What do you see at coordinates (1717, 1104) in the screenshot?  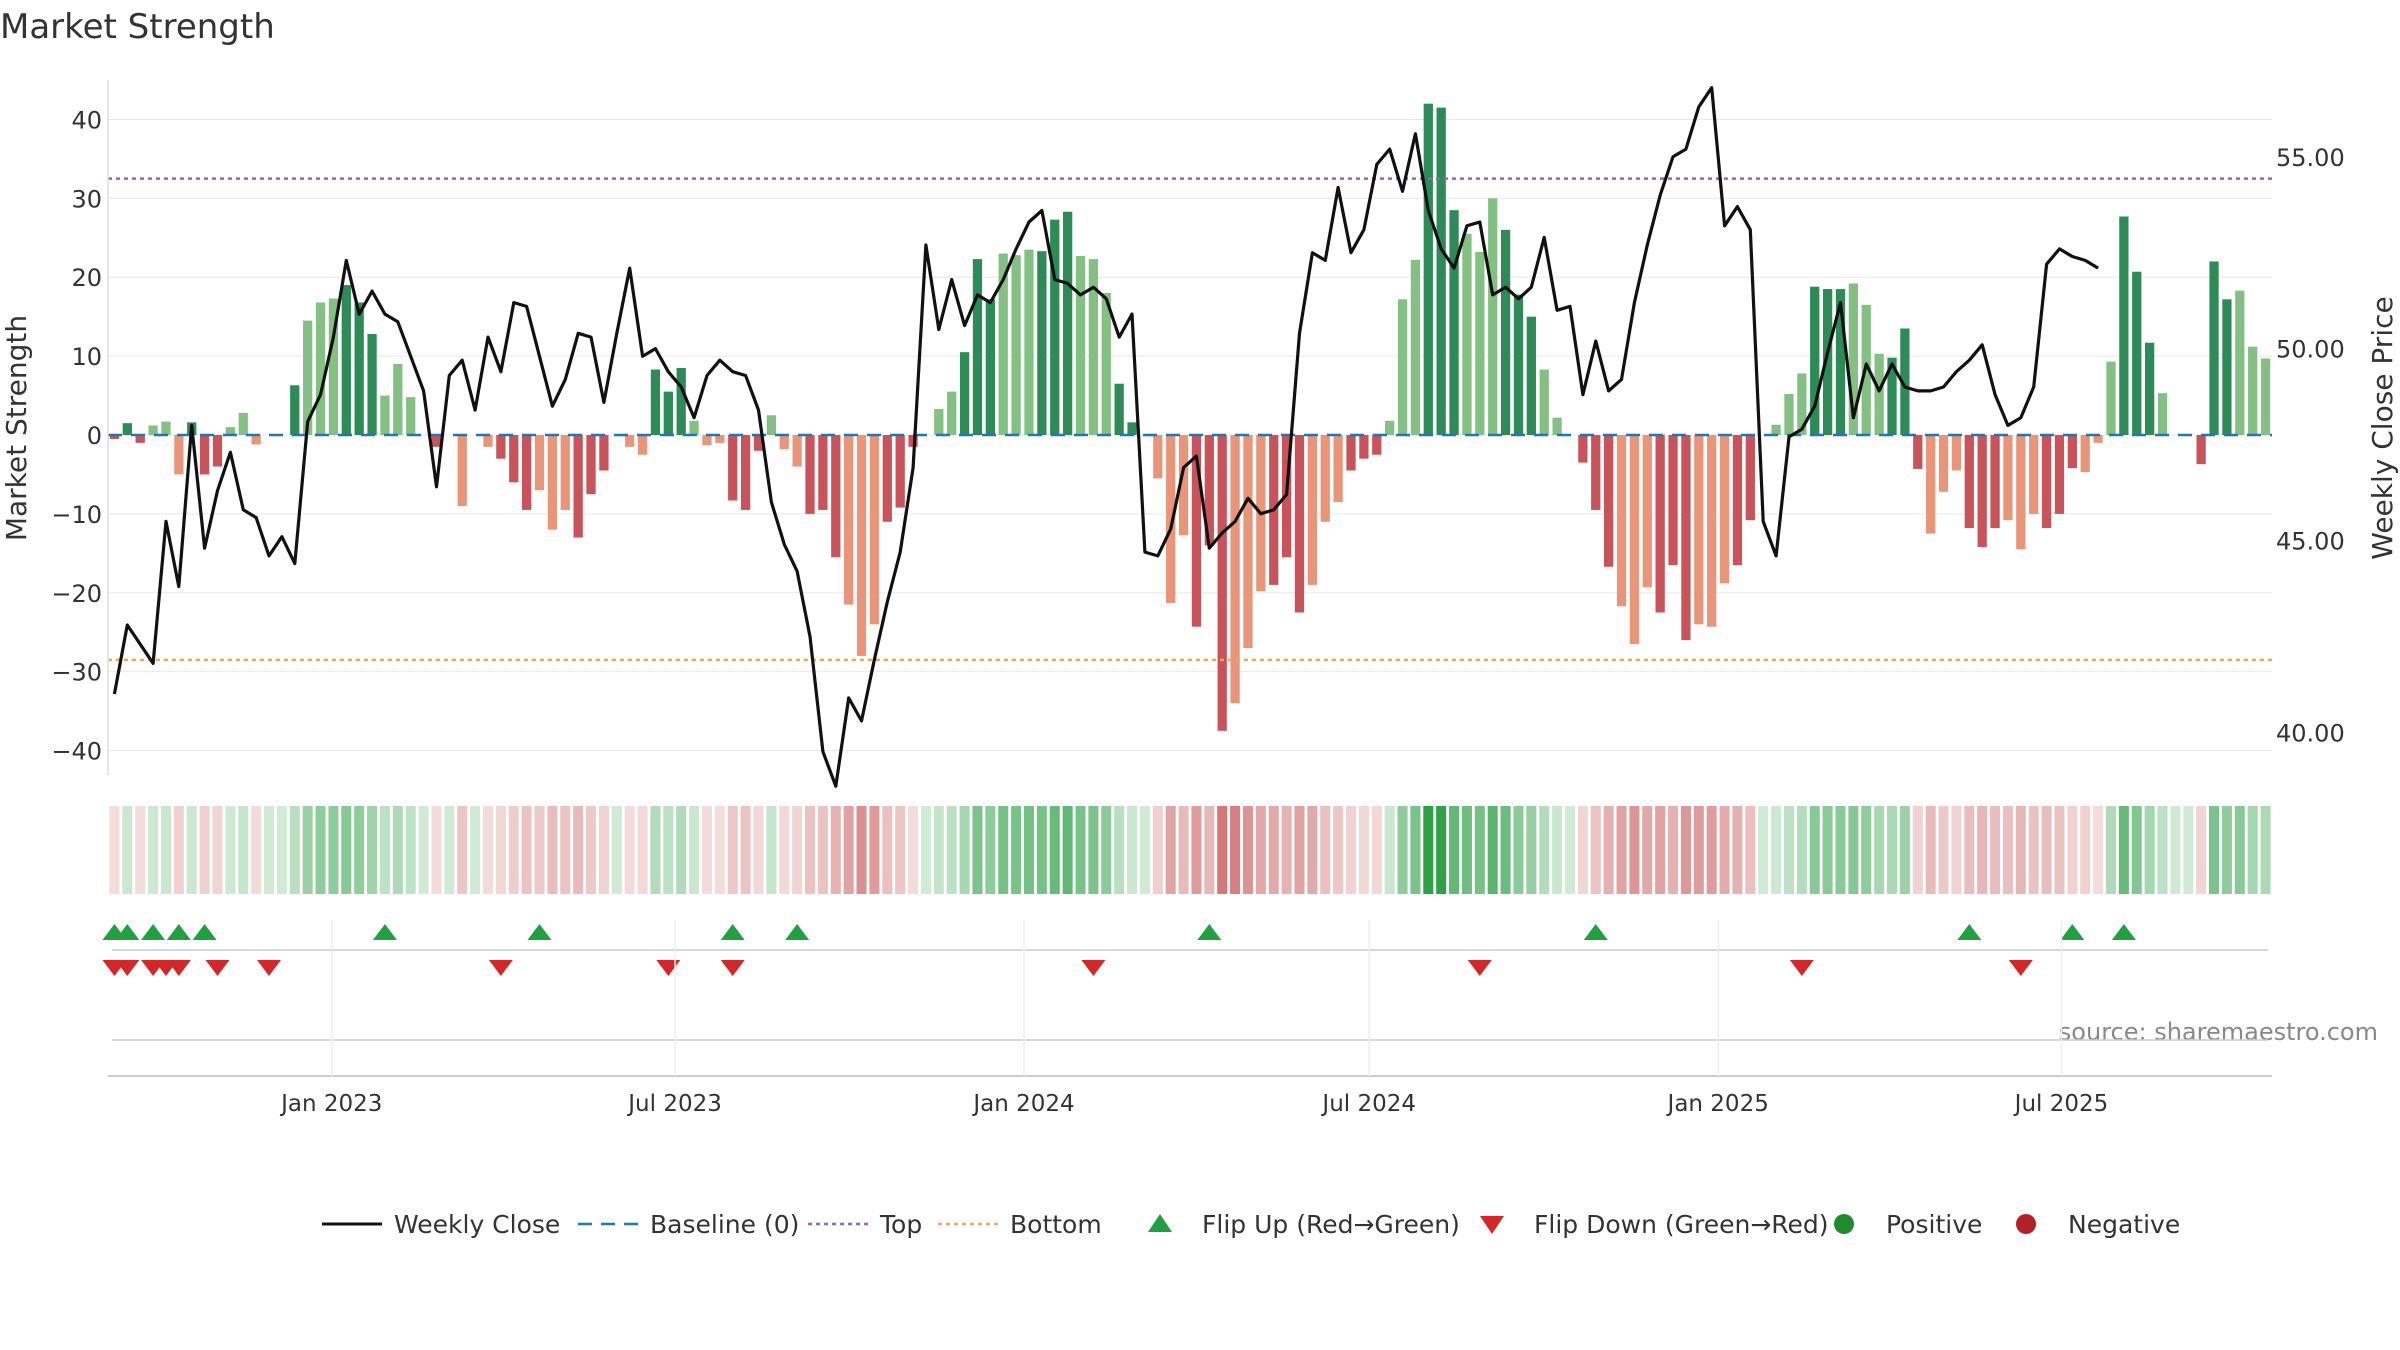 I see `x-tick-label: Jan 2025` at bounding box center [1717, 1104].